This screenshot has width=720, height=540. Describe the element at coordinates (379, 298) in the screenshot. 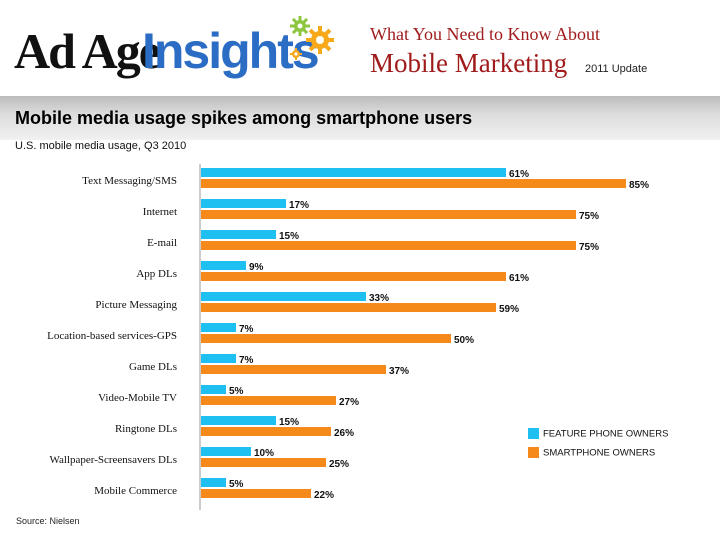

I see `data-label: 33%` at that location.